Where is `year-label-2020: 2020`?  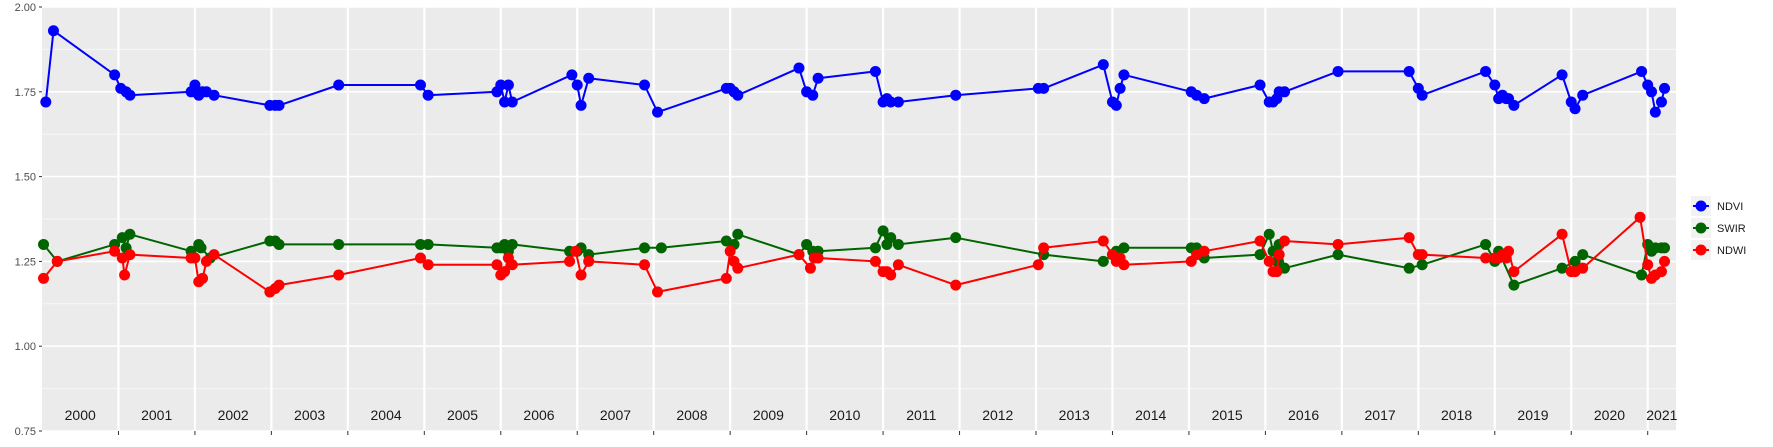 year-label-2020: 2020 is located at coordinates (1609, 415).